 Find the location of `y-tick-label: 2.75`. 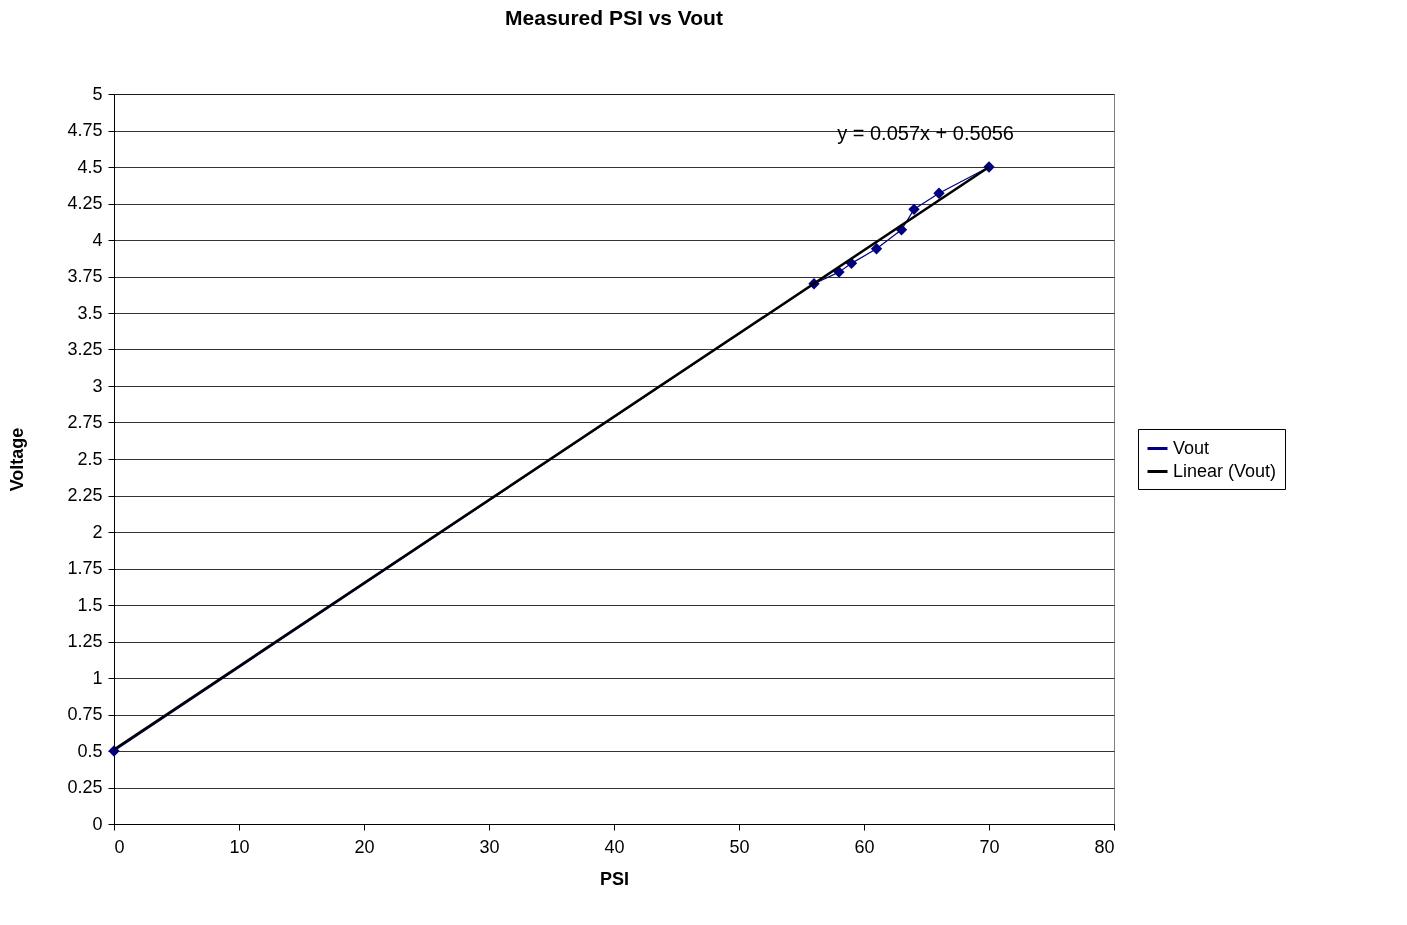

y-tick-label: 2.75 is located at coordinates (85, 422).